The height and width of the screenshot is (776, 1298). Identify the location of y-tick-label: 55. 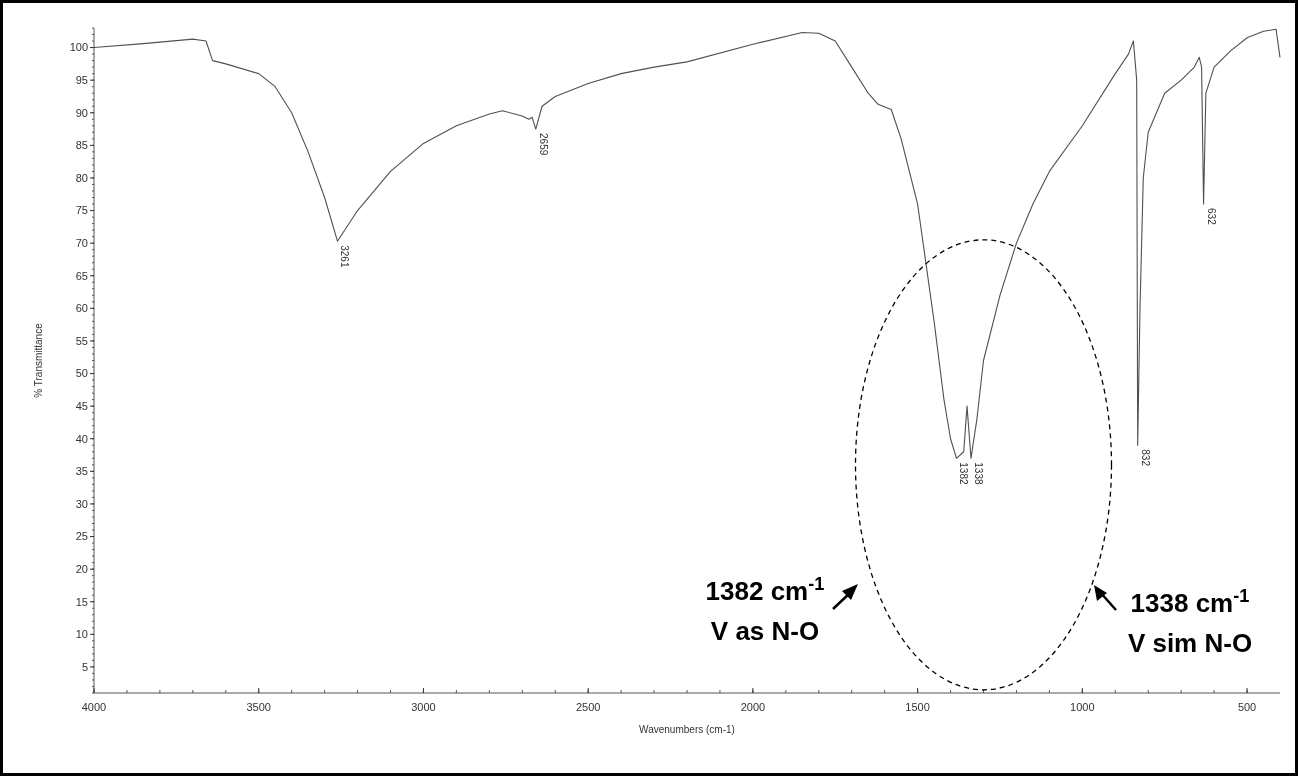
(81, 340).